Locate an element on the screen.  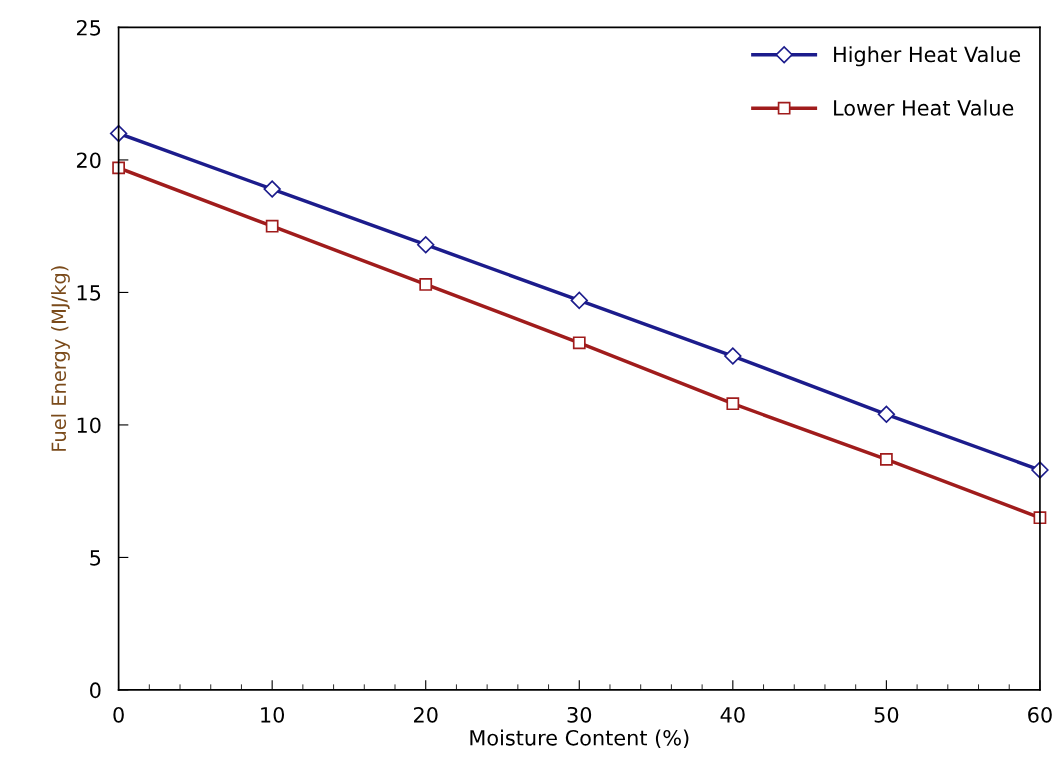
x-tick-label: 0 is located at coordinates (118, 714).